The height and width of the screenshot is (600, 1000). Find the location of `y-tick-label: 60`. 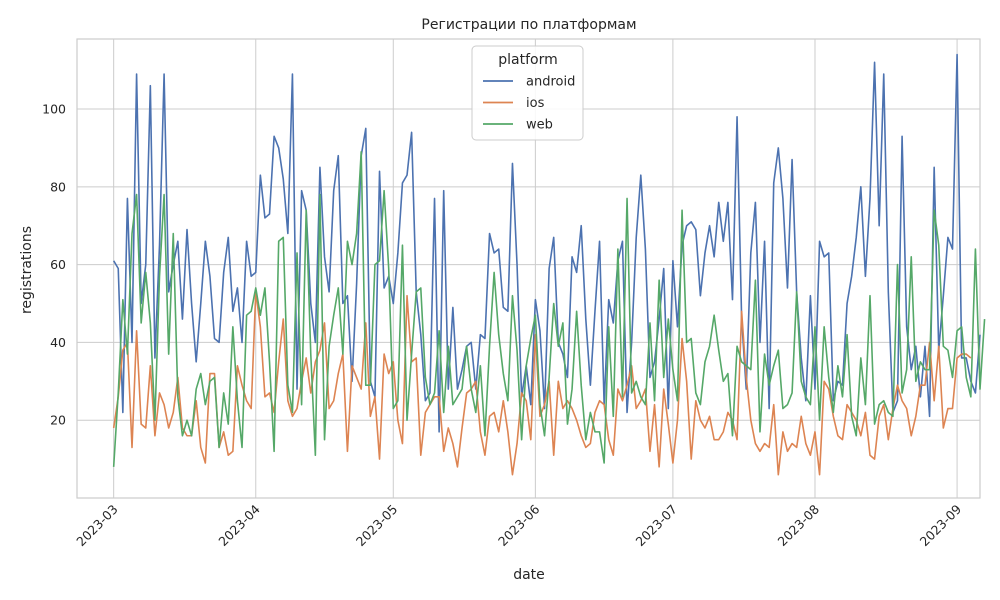

y-tick-label: 60 is located at coordinates (58, 264).